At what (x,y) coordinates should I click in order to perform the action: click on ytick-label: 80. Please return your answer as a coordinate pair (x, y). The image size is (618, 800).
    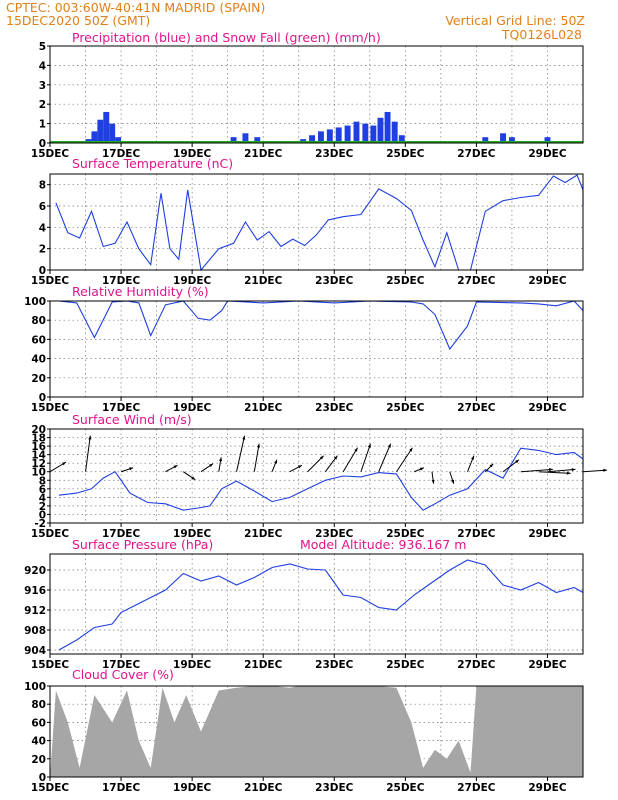
    Looking at the image, I should click on (38, 705).